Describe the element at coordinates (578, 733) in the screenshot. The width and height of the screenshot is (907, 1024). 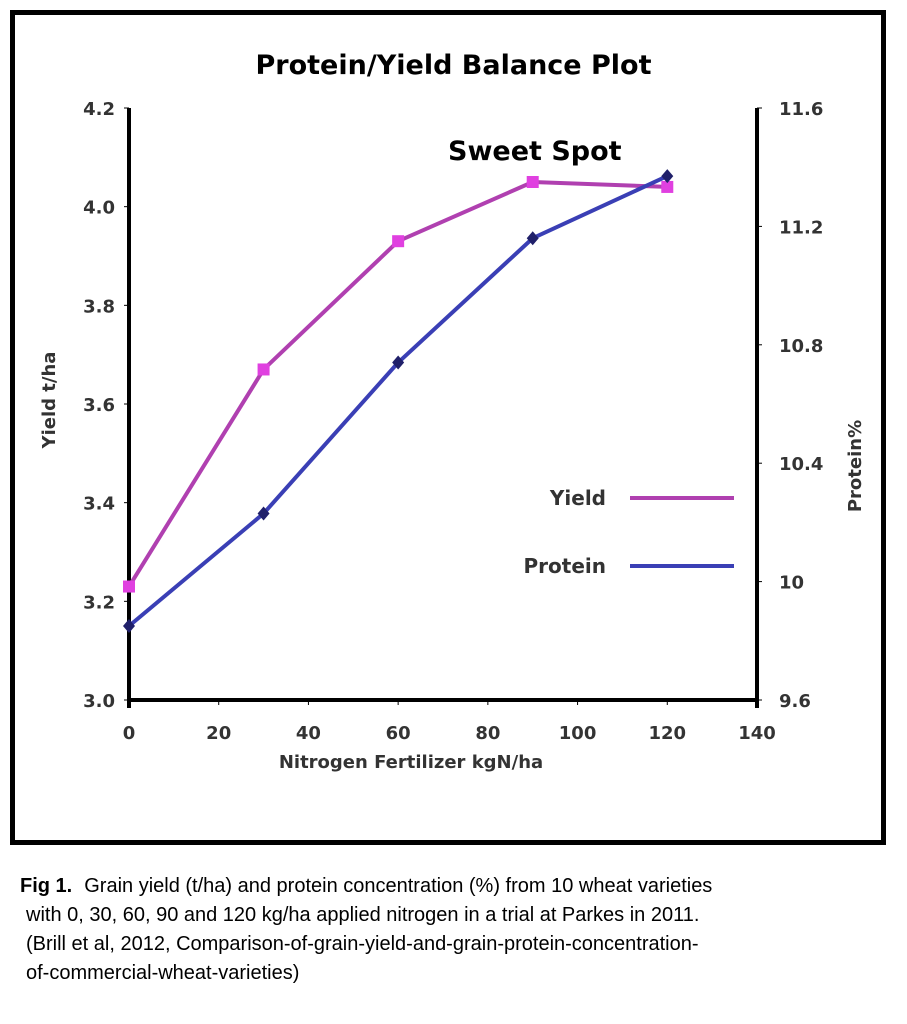
I see `x-tick-label: 100` at that location.